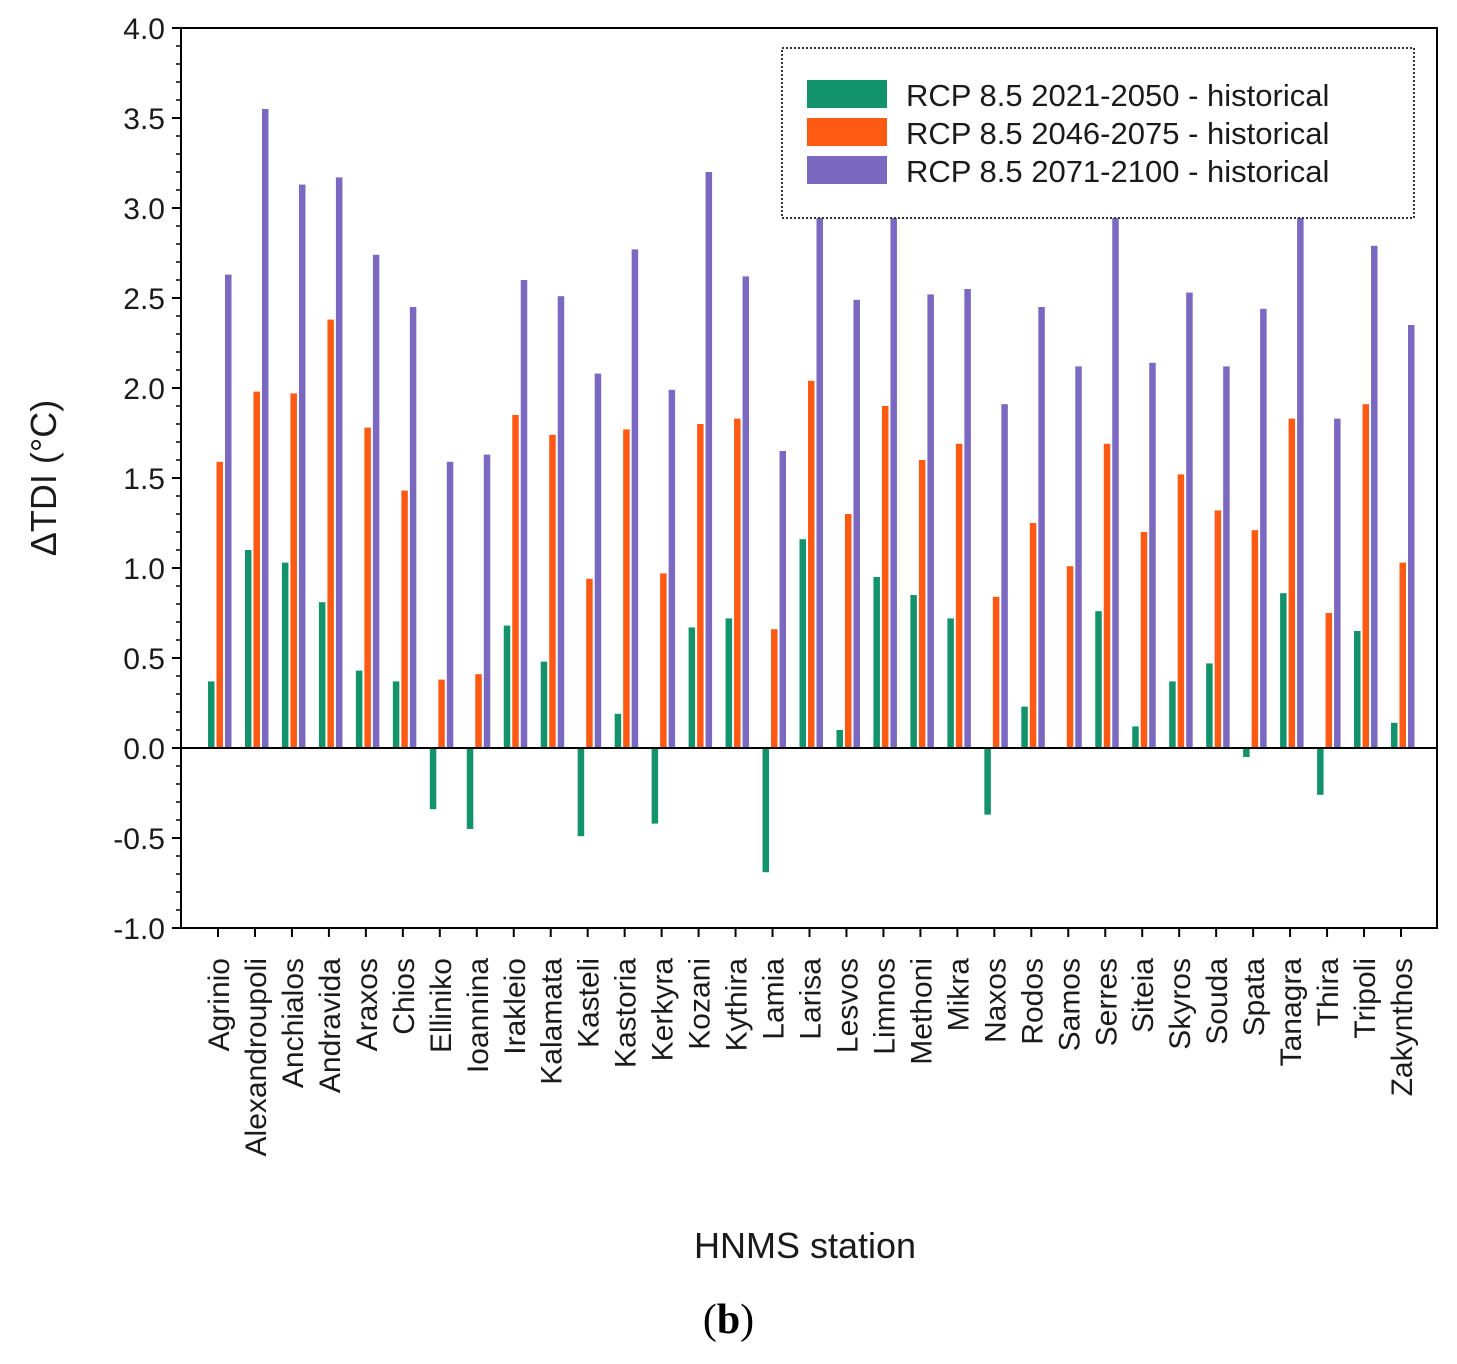 The height and width of the screenshot is (1364, 1457). What do you see at coordinates (144, 479) in the screenshot?
I see `y-tick-label: 1.5` at bounding box center [144, 479].